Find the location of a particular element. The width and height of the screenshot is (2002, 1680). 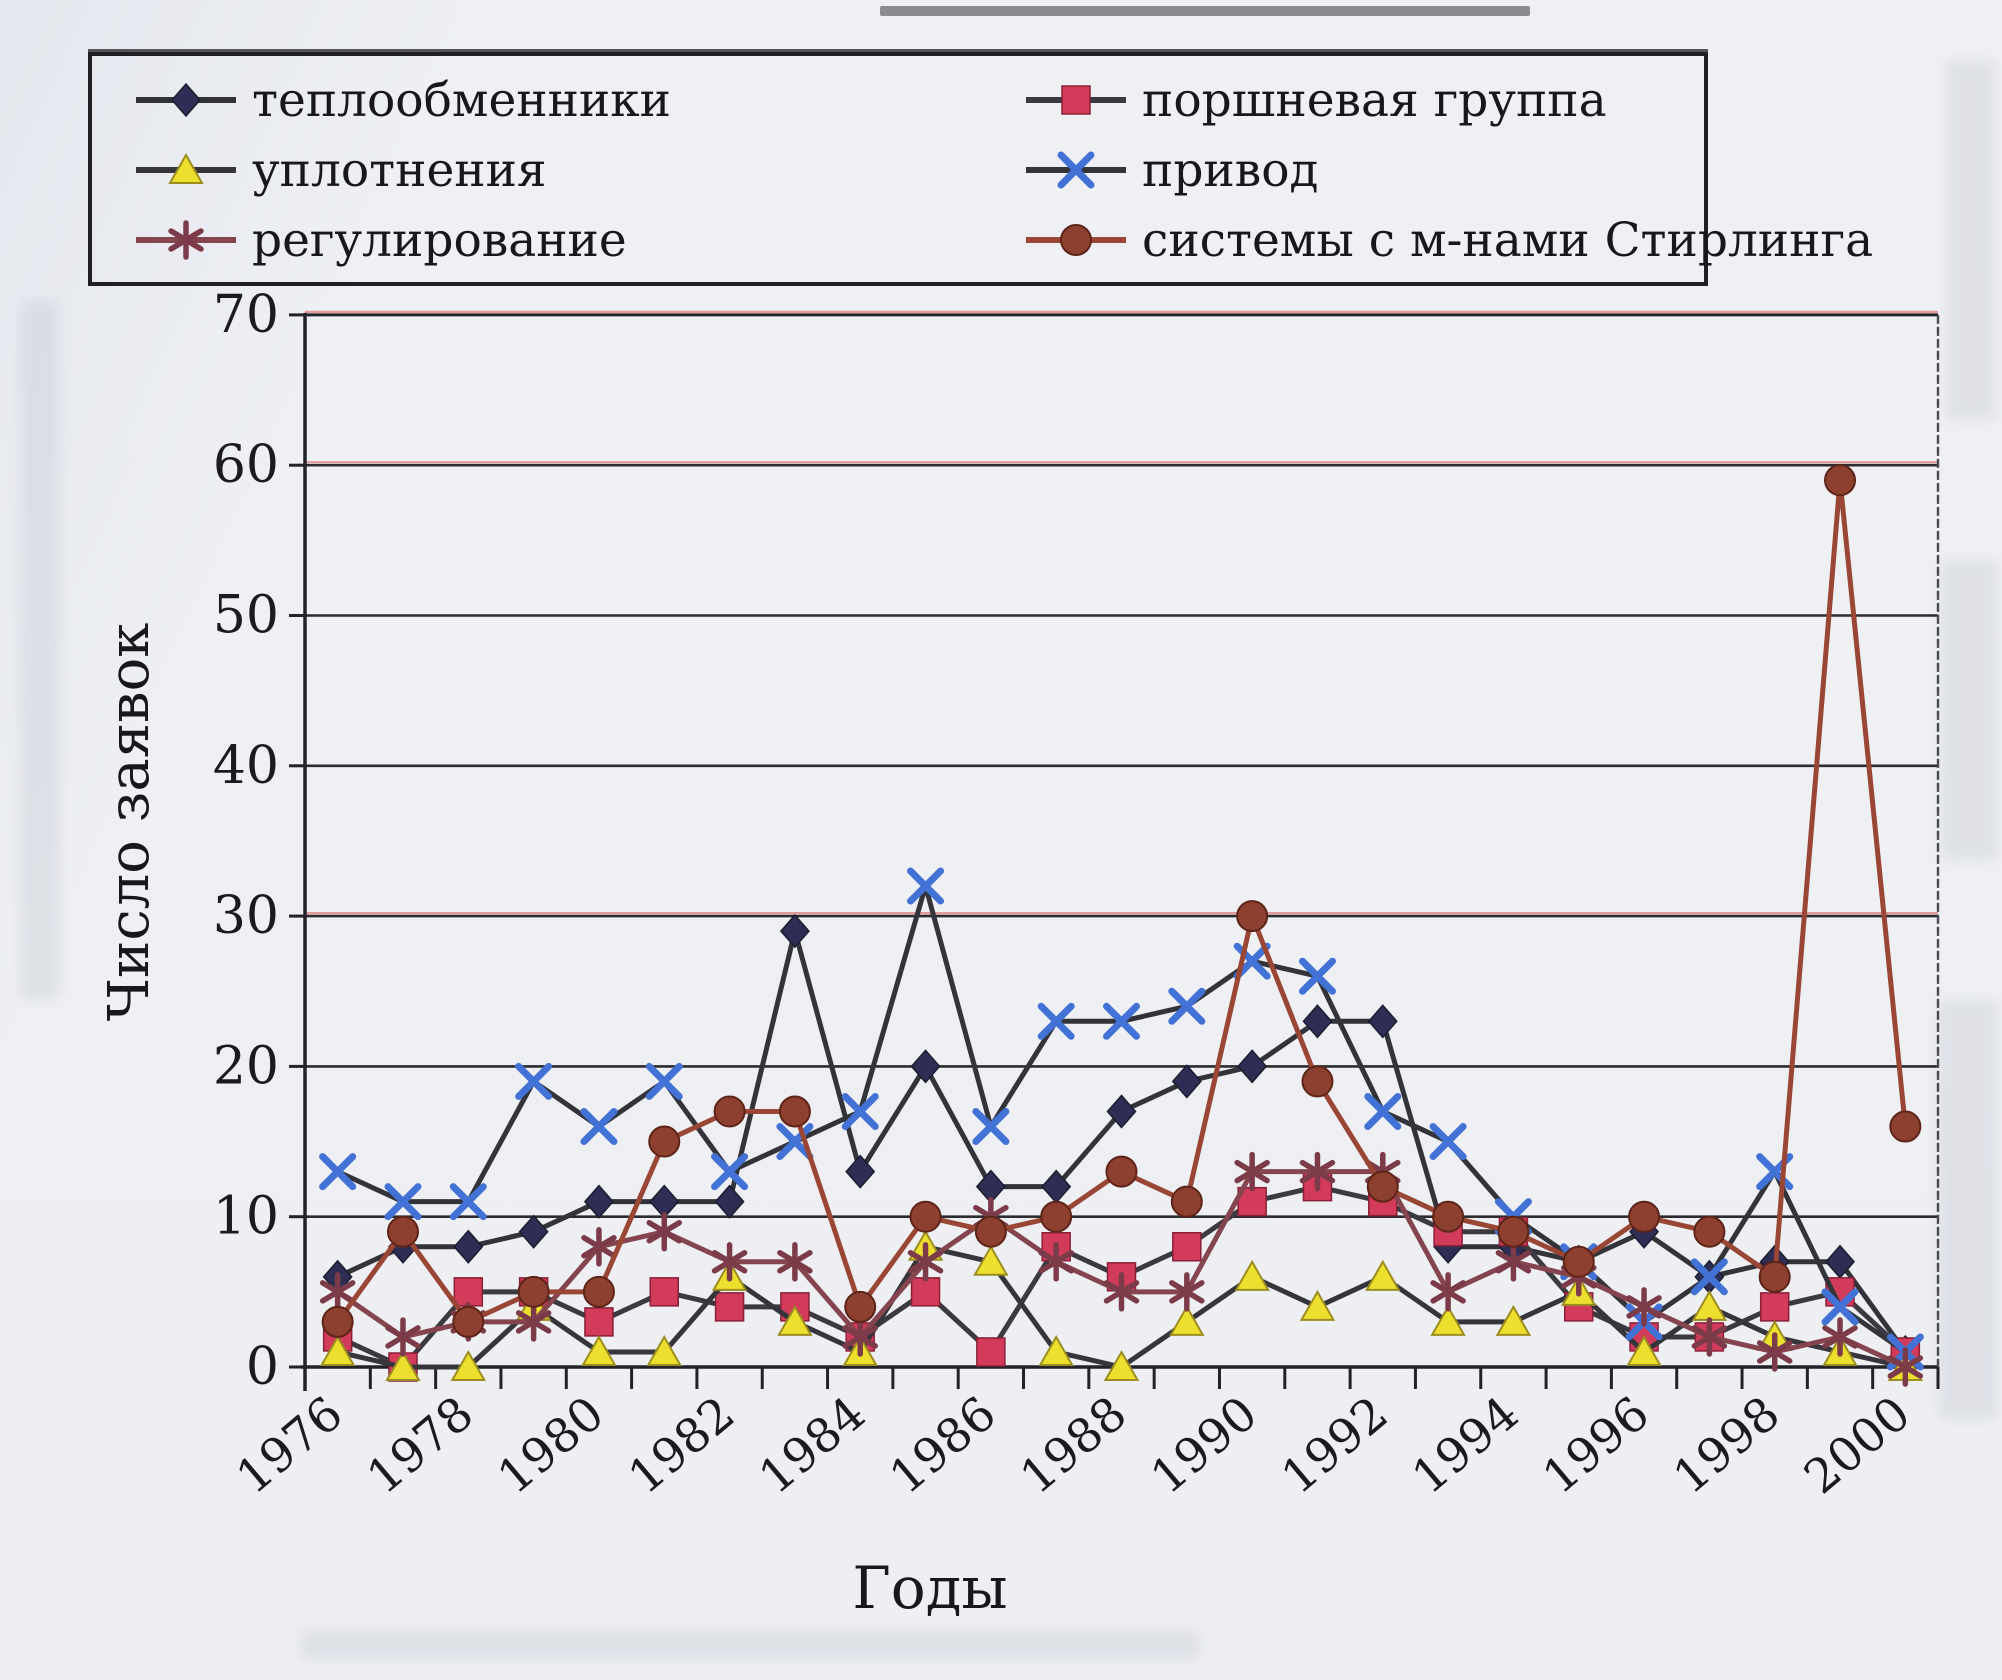

svg-text: 1994 is located at coordinates (1465, 1445).